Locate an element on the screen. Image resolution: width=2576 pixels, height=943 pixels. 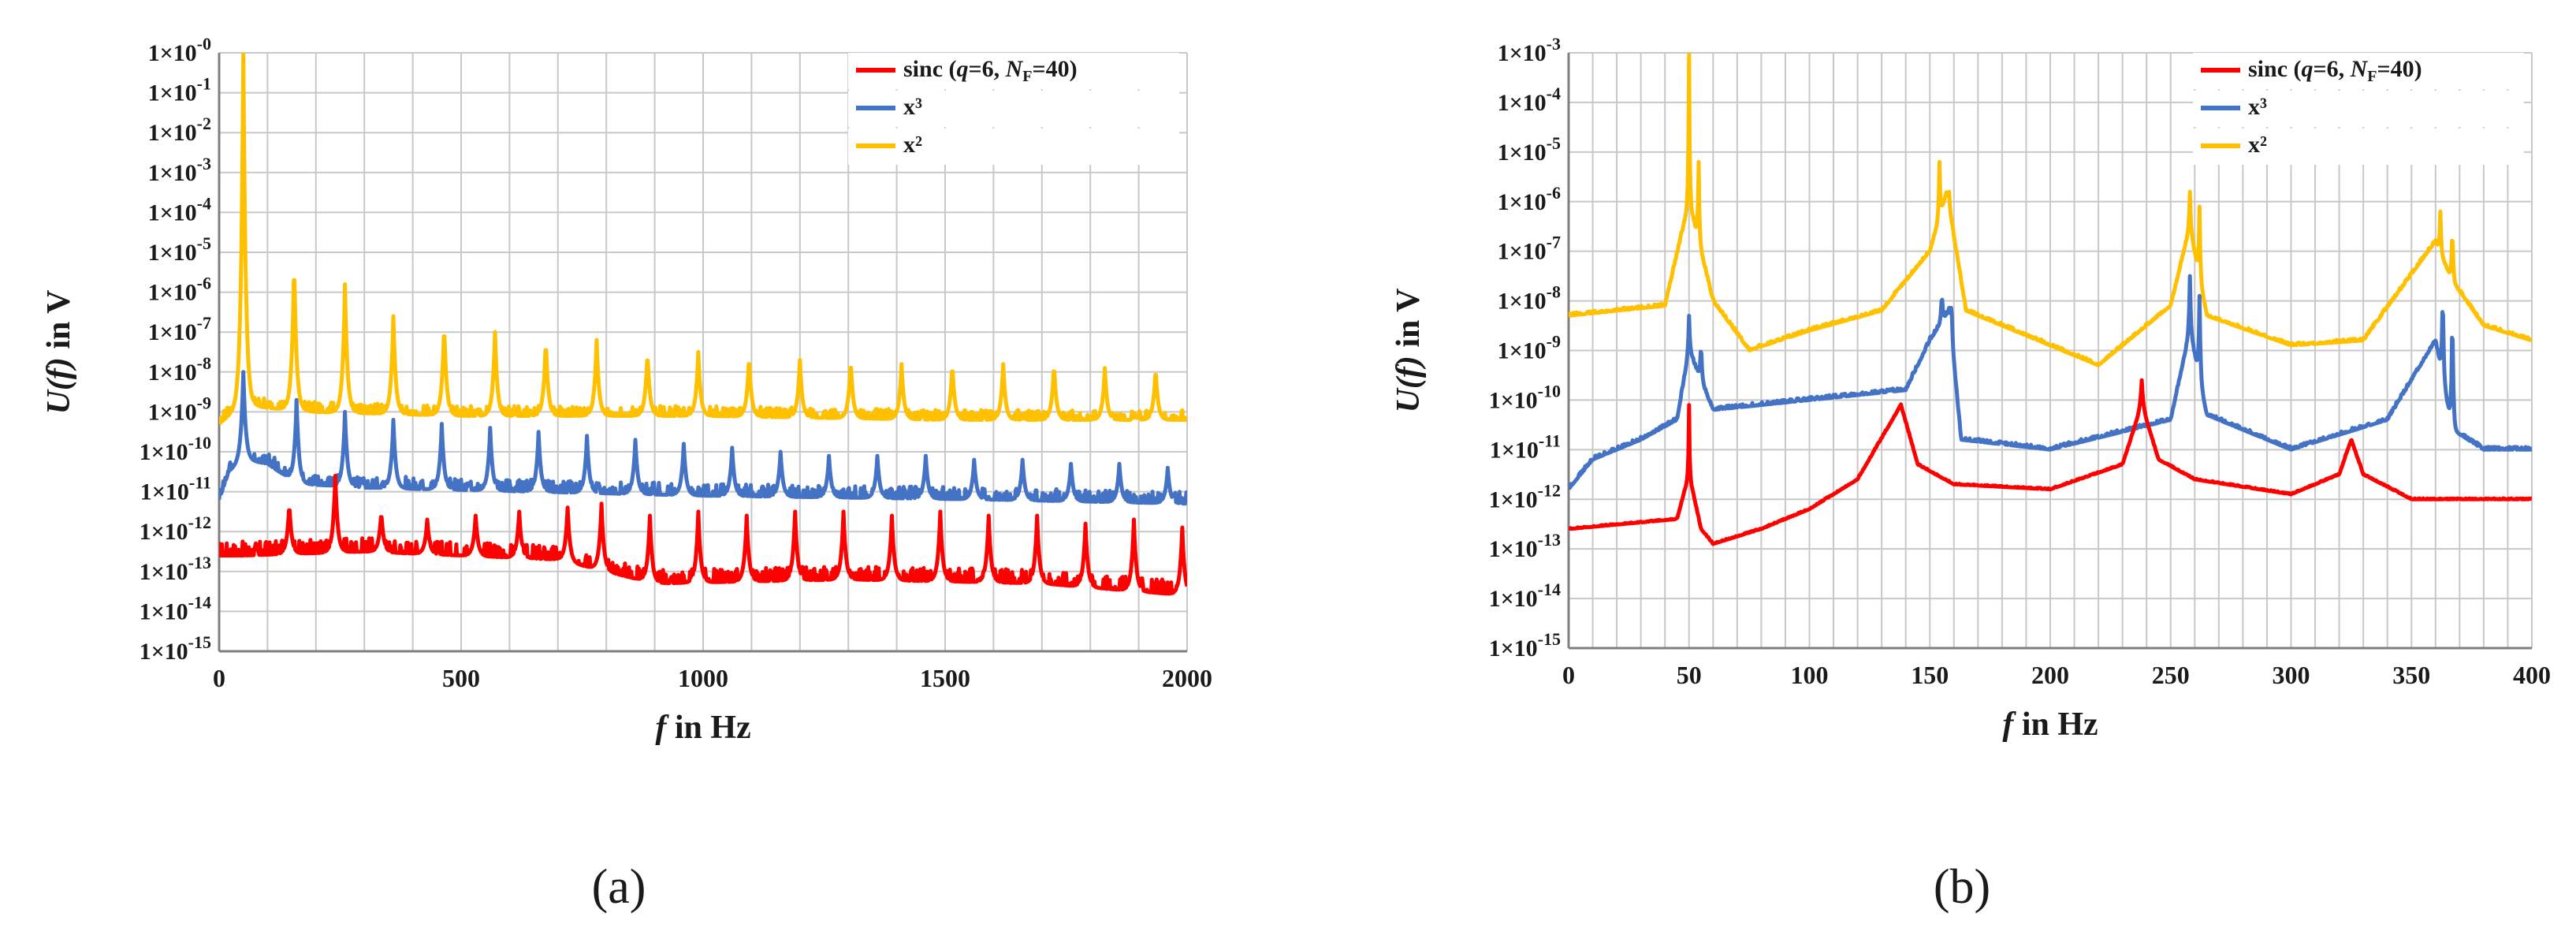
x-tick-label: 350 is located at coordinates (2411, 675).